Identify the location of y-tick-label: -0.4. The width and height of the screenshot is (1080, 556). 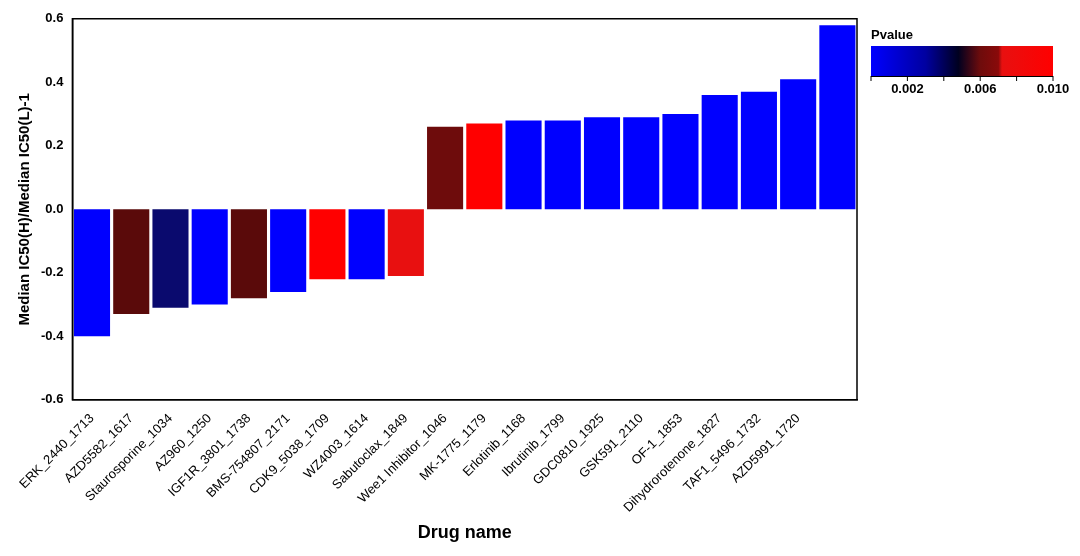
(52, 335).